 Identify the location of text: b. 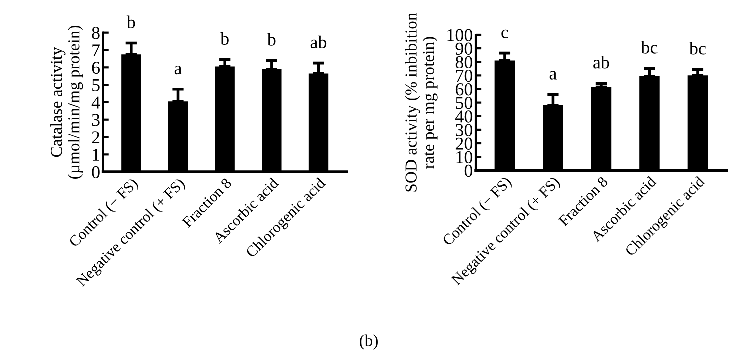
(131, 22).